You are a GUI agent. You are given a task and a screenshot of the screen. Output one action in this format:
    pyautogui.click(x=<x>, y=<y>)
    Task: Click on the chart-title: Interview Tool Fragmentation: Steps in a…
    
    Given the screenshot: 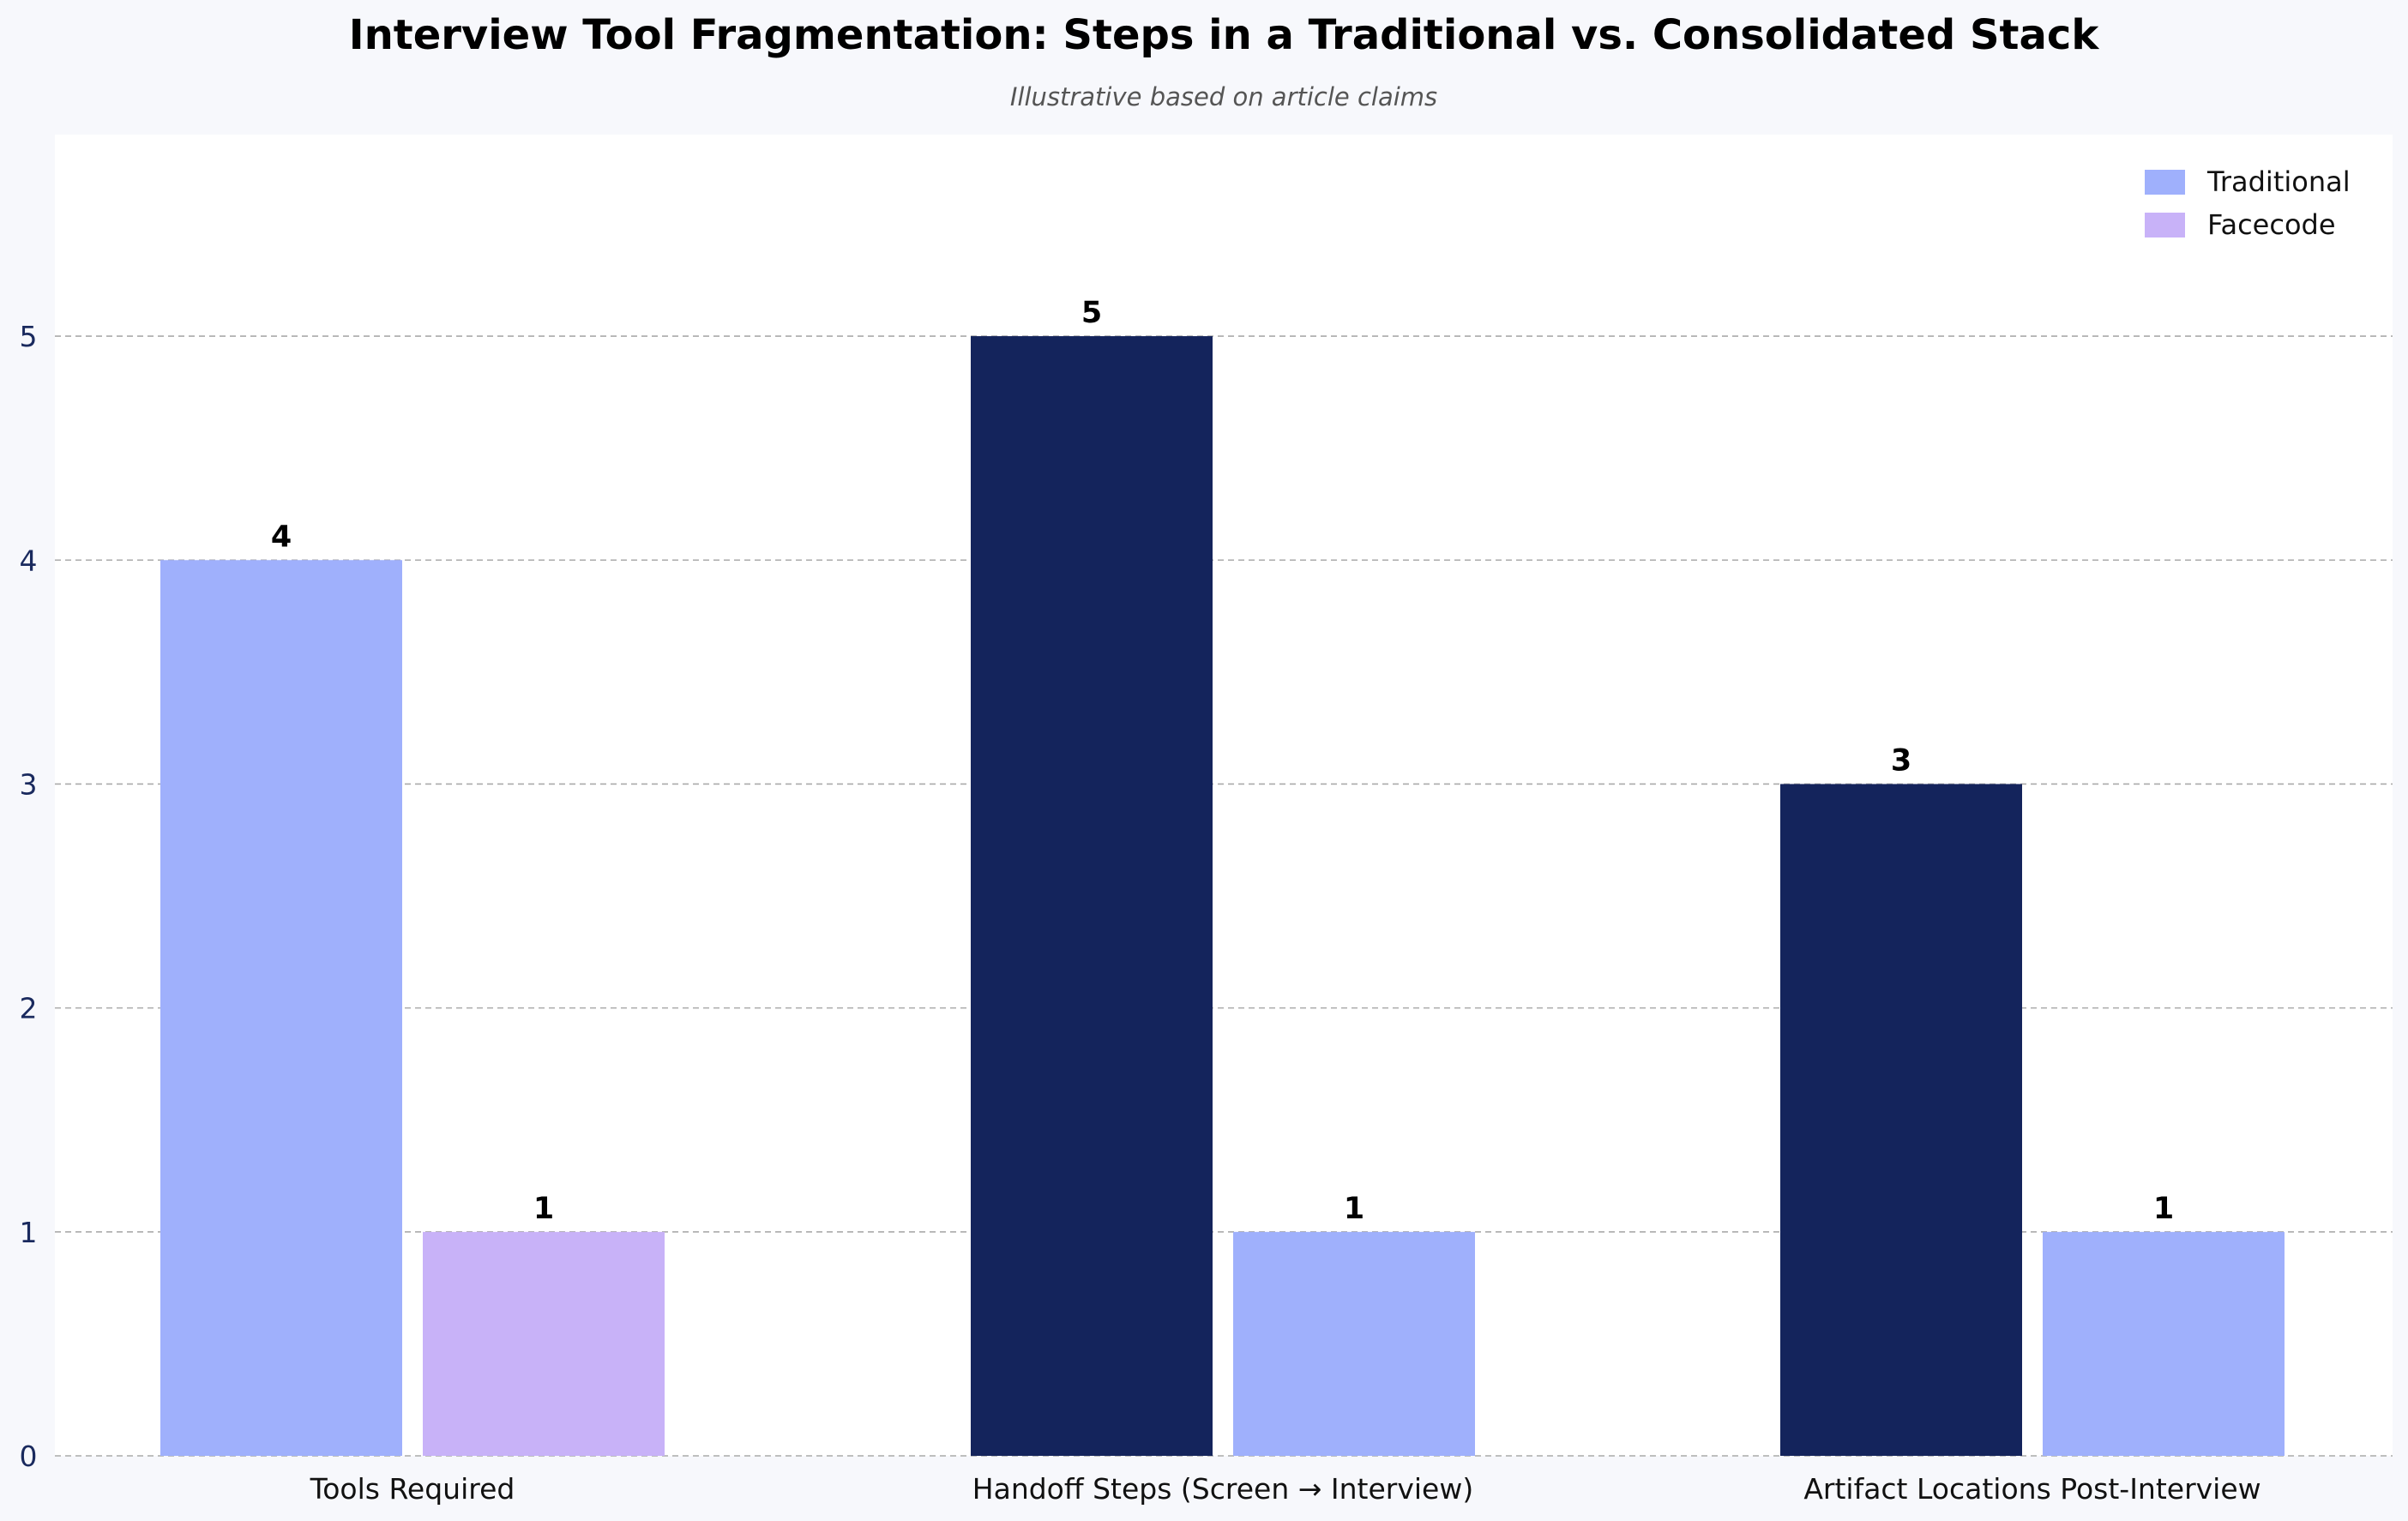 What is the action you would take?
    pyautogui.click(x=1224, y=35)
    